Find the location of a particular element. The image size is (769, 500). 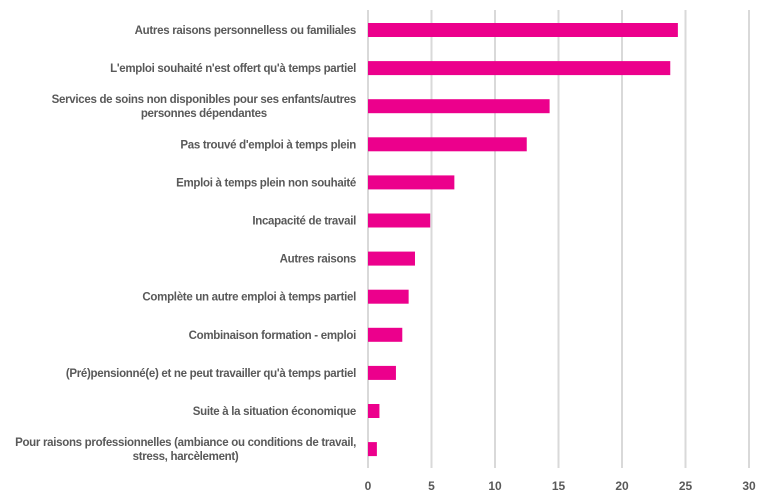

x-tick-label: 5 is located at coordinates (431, 486).